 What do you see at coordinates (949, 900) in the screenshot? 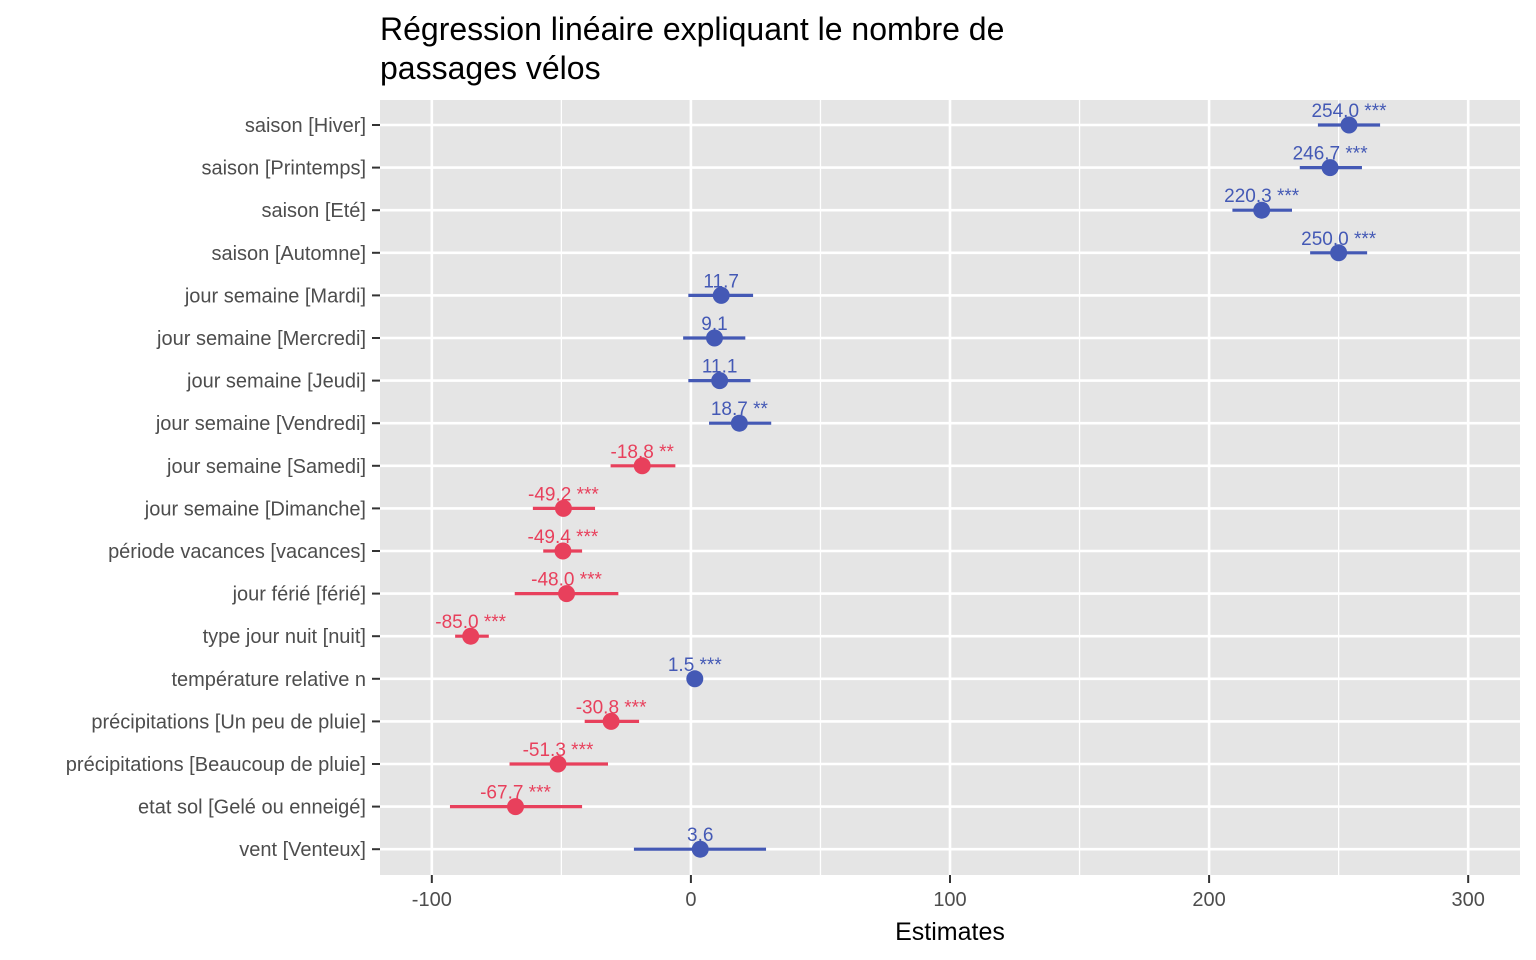
I see `x-tick-label: 100` at bounding box center [949, 900].